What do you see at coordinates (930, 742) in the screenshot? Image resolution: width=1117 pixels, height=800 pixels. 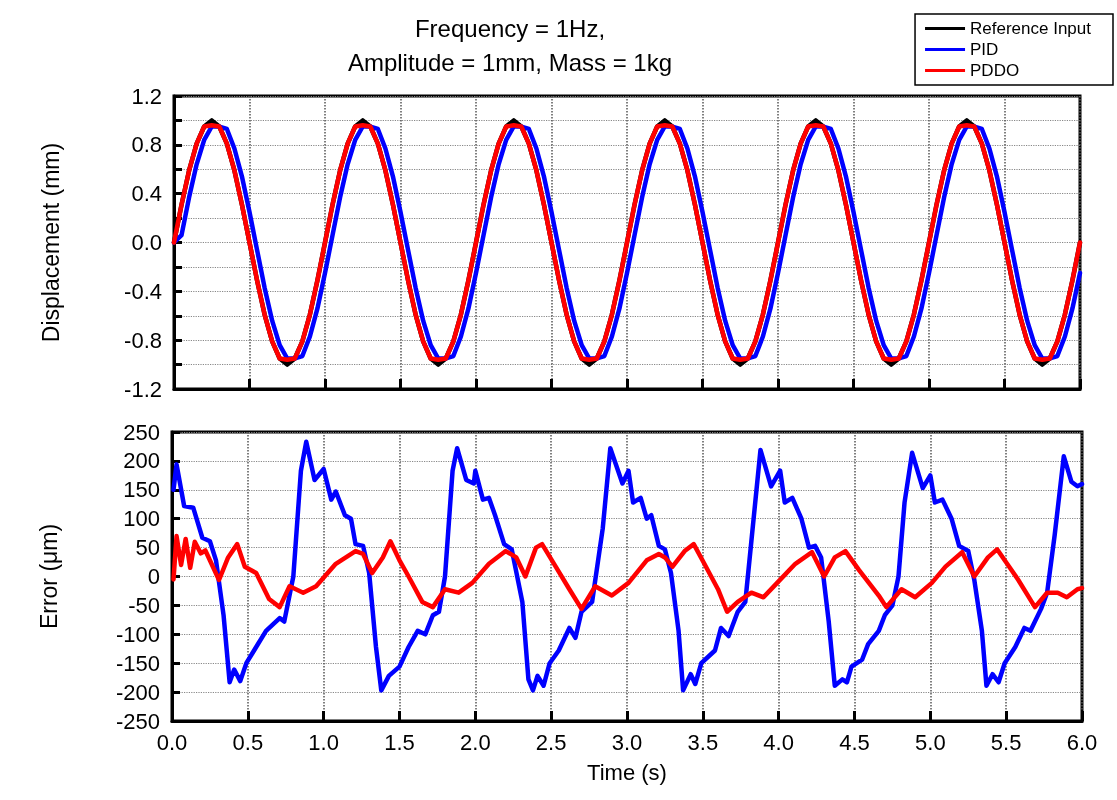 I see `x-tick-label: 5.0` at bounding box center [930, 742].